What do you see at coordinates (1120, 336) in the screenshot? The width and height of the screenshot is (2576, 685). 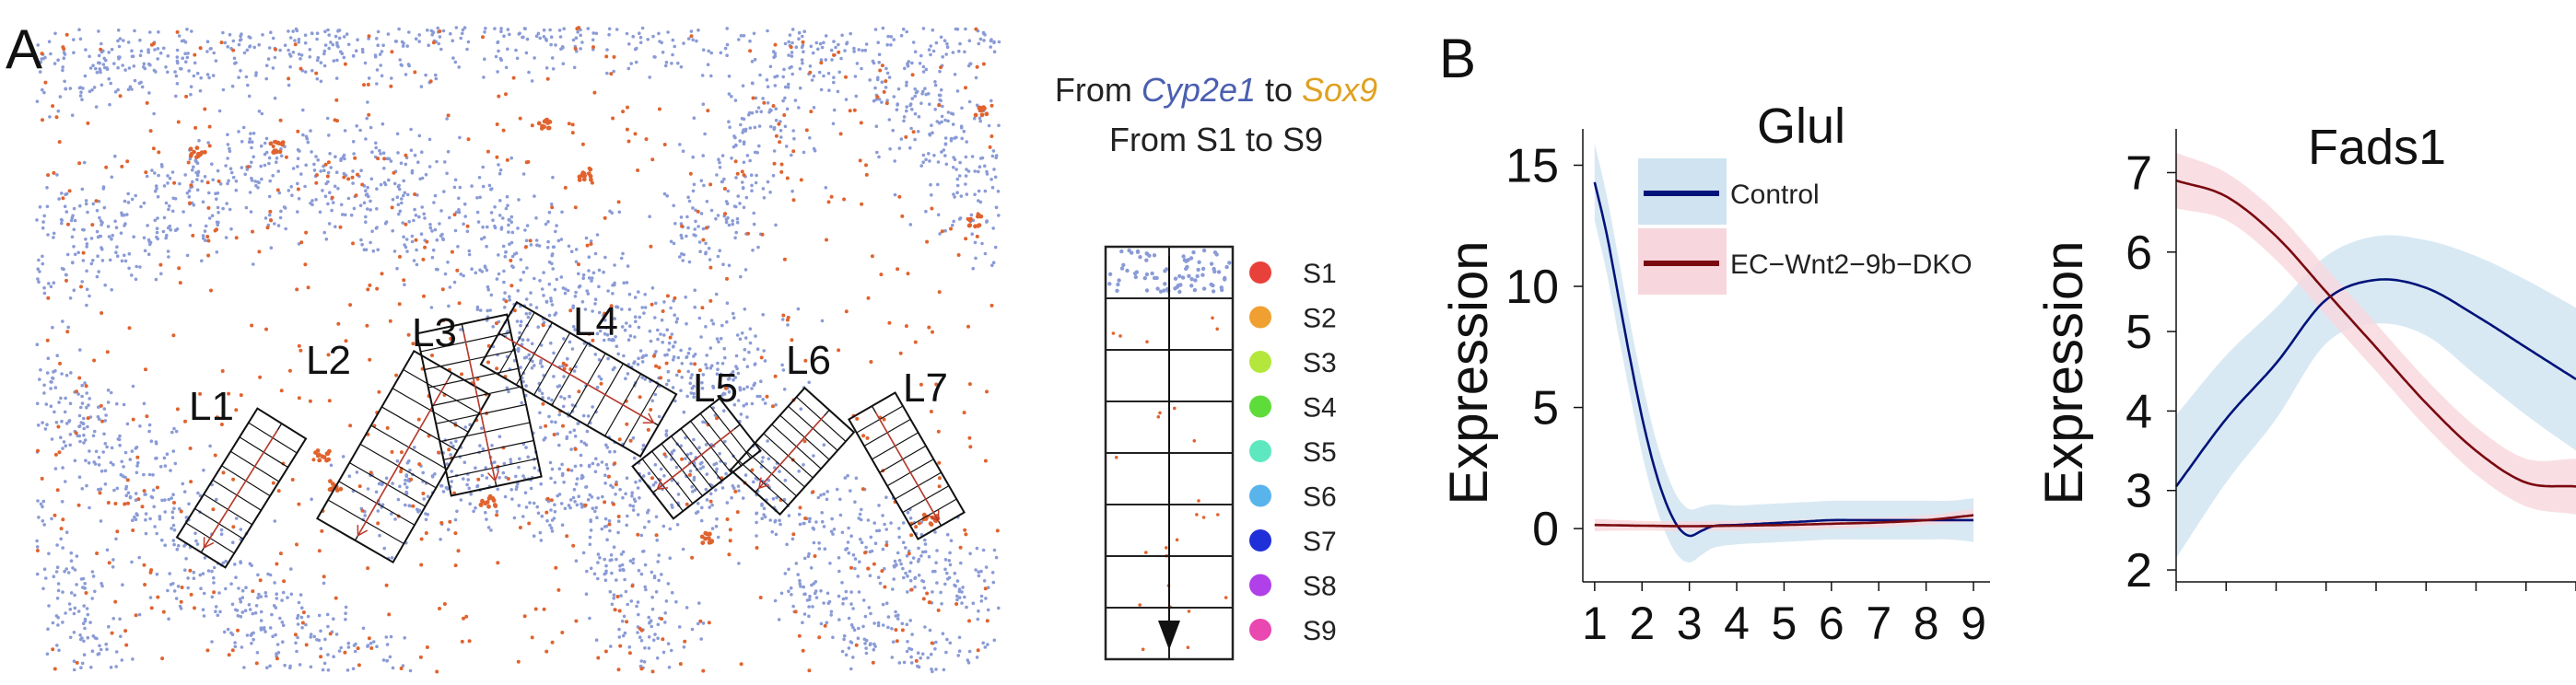 I see `schematic-sox9-spot` at bounding box center [1120, 336].